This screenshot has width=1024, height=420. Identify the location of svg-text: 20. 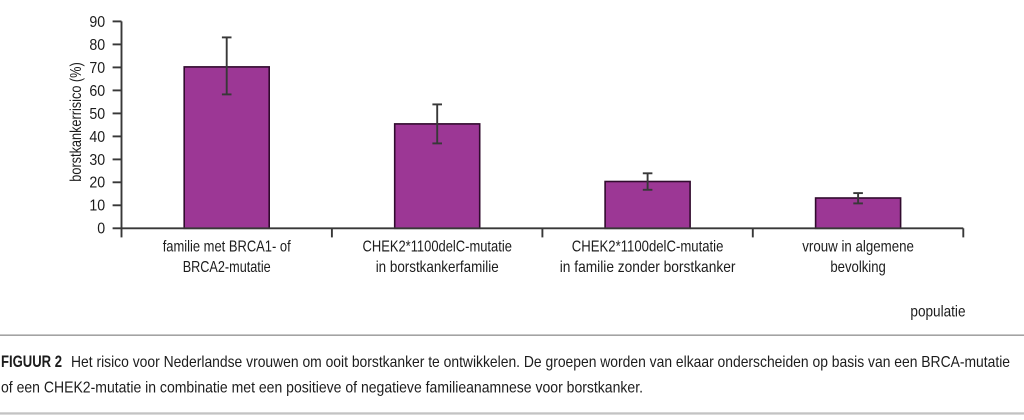
(97, 183).